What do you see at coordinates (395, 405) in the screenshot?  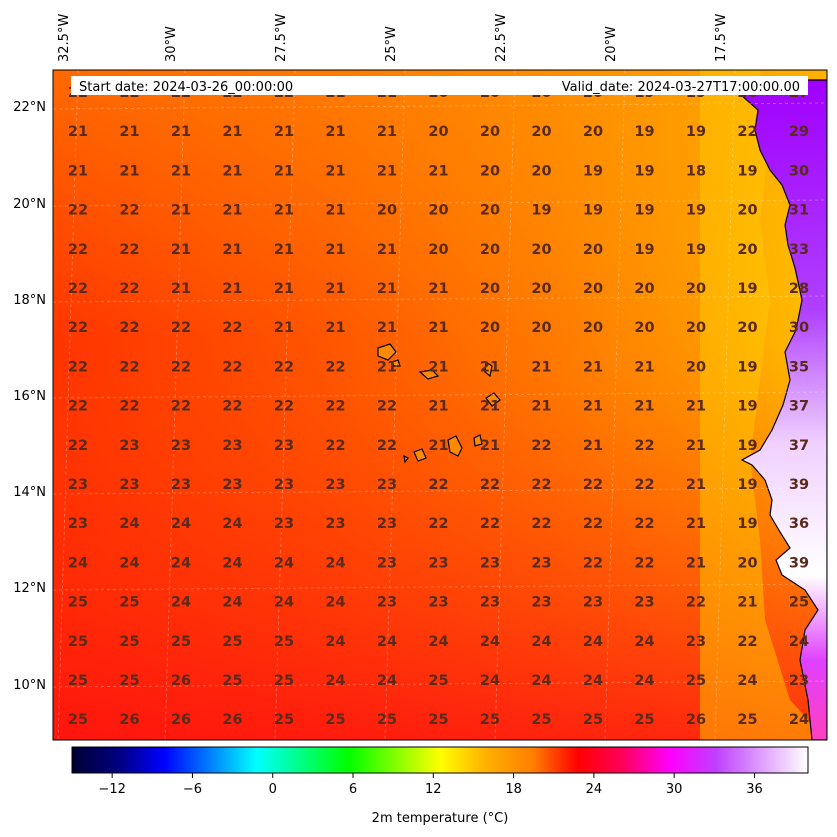 I see `meridian-line` at bounding box center [395, 405].